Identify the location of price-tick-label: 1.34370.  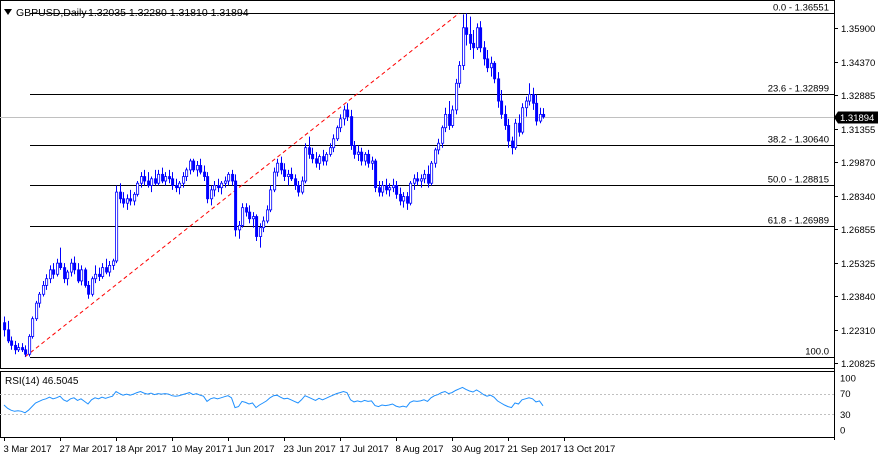
(858, 63).